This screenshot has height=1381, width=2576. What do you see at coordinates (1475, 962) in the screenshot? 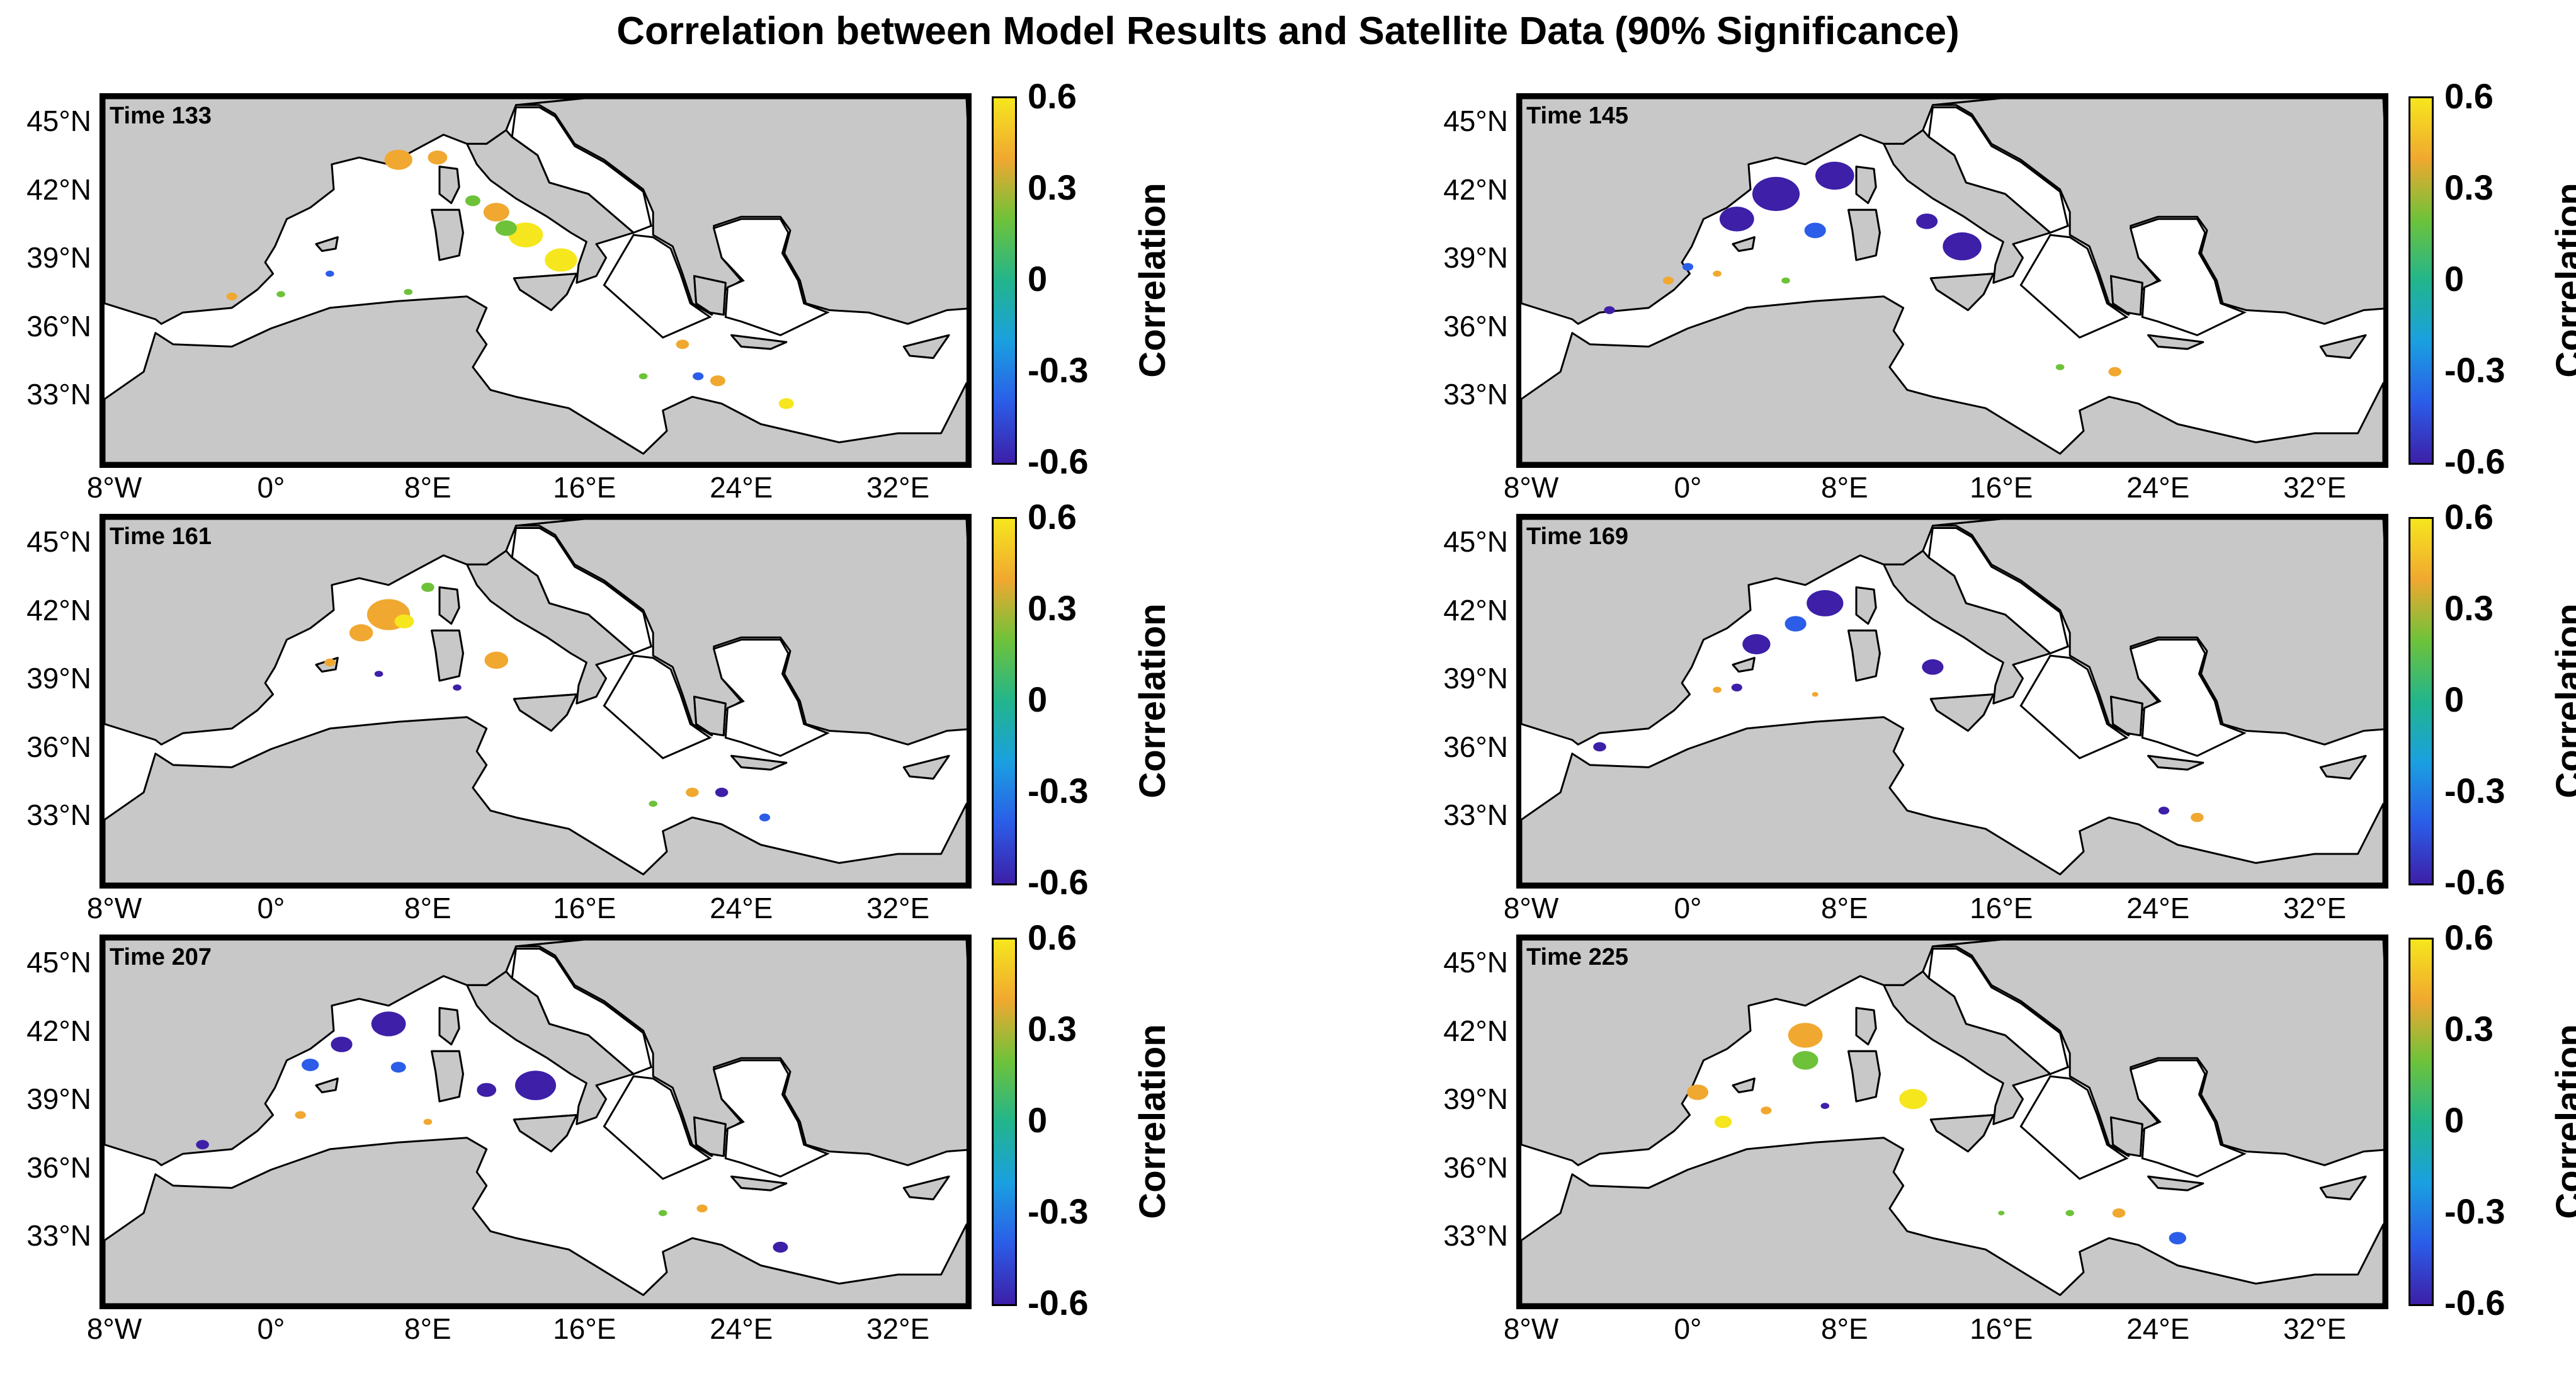
I see `latitude-tick: 45°N` at bounding box center [1475, 962].